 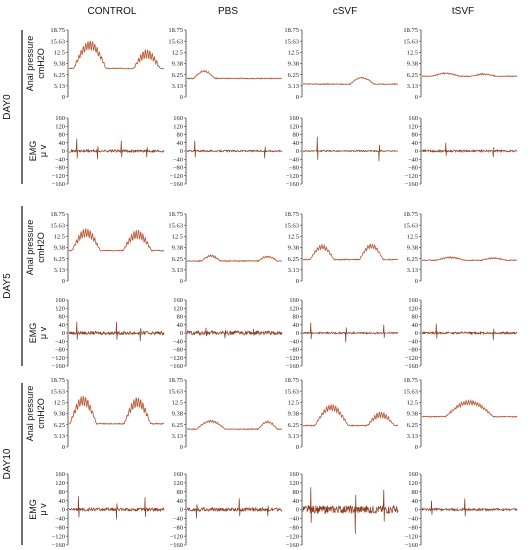 What do you see at coordinates (463, 11) in the screenshot?
I see `column-header-tsvf: tSVF` at bounding box center [463, 11].